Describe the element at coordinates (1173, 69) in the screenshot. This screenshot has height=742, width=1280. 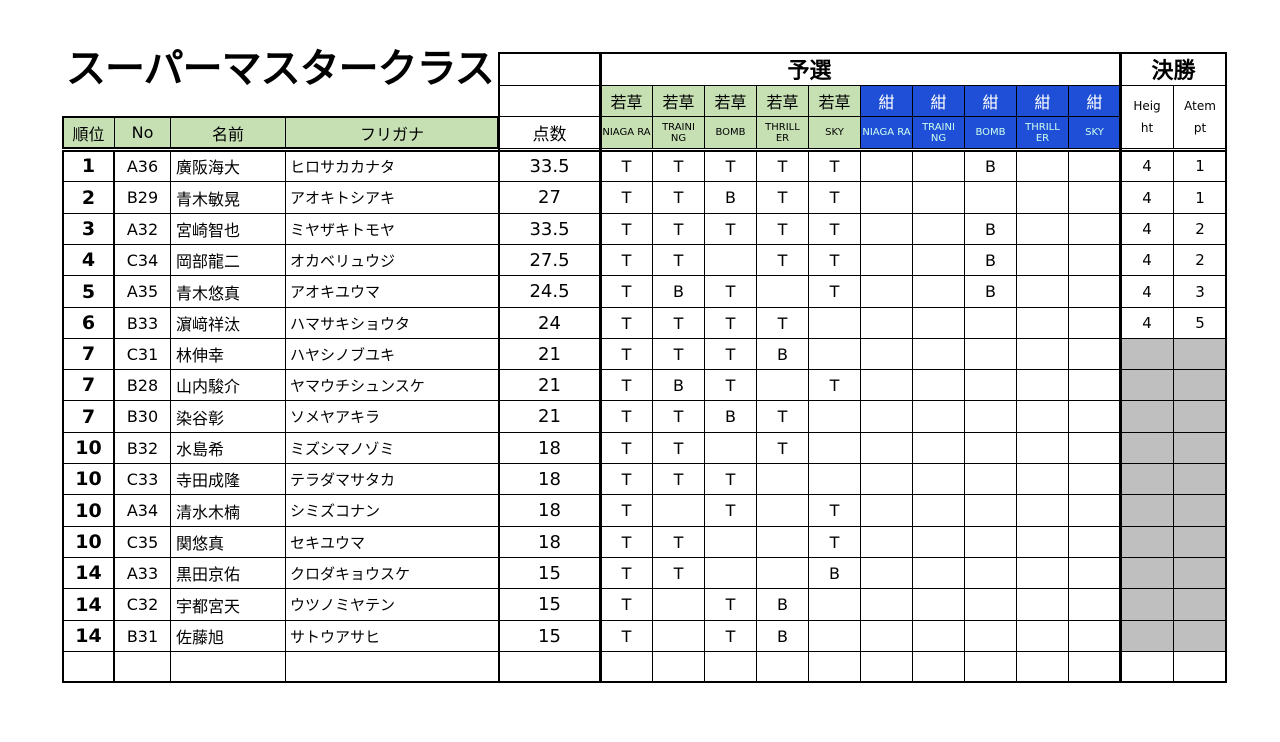
I see `final-header: 決勝` at that location.